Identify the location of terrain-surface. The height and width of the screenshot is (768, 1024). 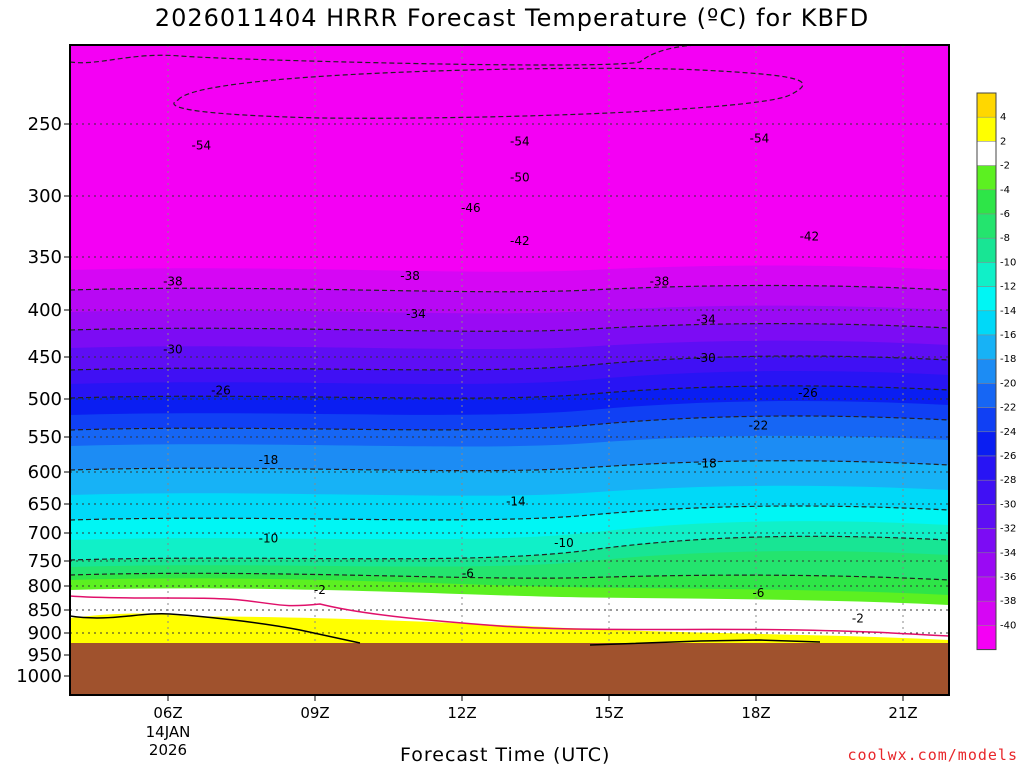
(509, 669).